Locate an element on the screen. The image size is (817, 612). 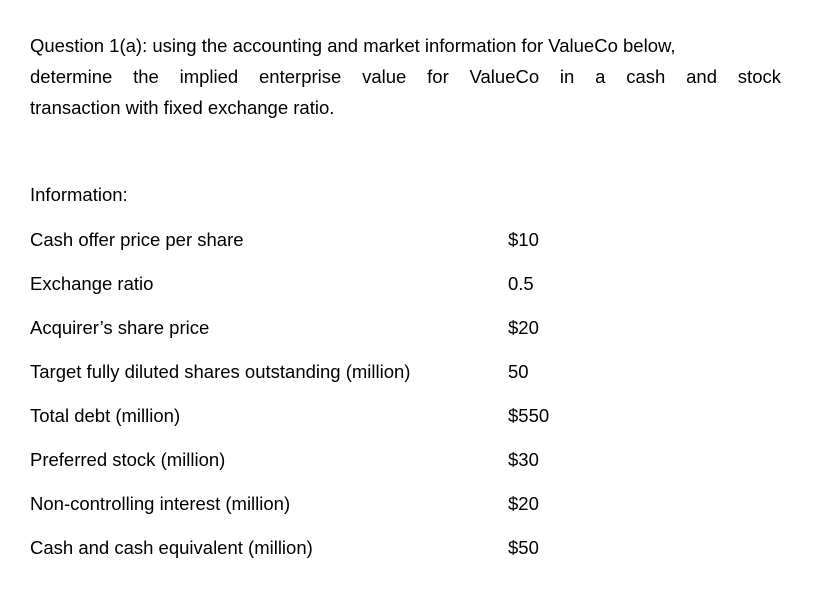
info-value: $10 is located at coordinates (523, 239).